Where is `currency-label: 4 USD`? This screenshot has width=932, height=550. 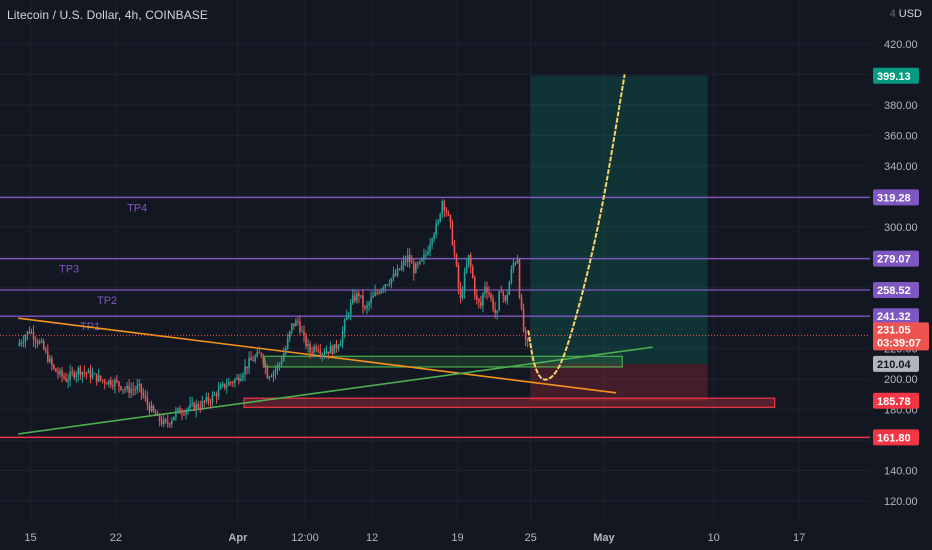
currency-label: 4 USD is located at coordinates (906, 14).